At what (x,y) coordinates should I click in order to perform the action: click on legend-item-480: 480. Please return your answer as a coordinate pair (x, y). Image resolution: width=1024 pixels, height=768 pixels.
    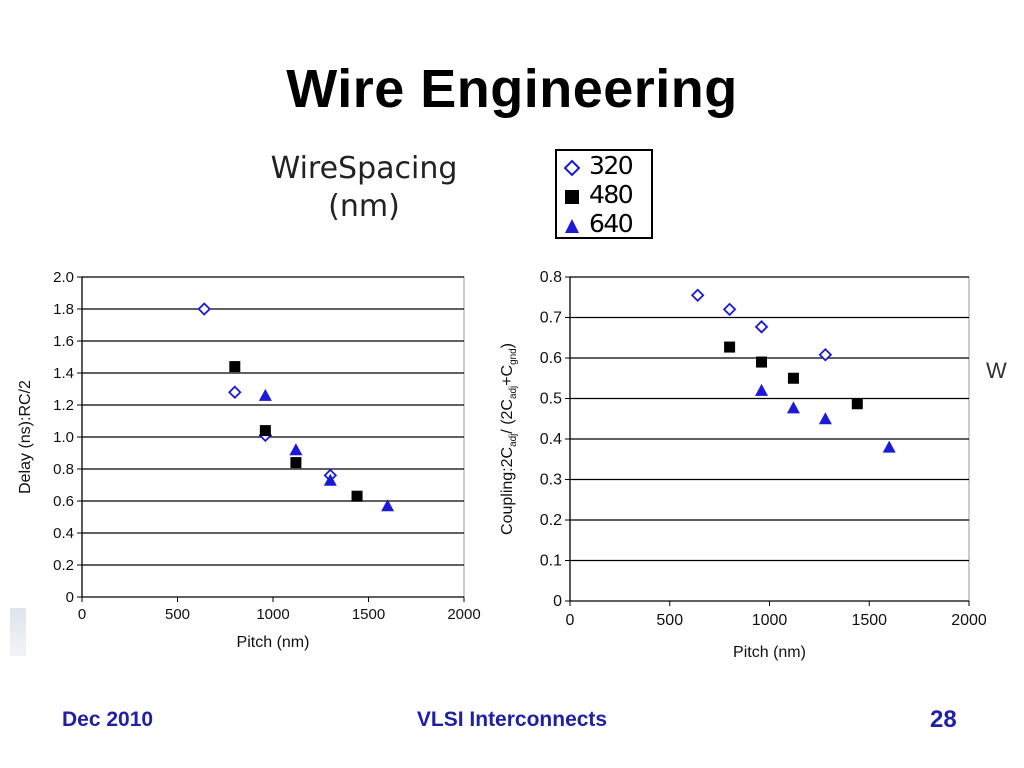
    Looking at the image, I should click on (608, 195).